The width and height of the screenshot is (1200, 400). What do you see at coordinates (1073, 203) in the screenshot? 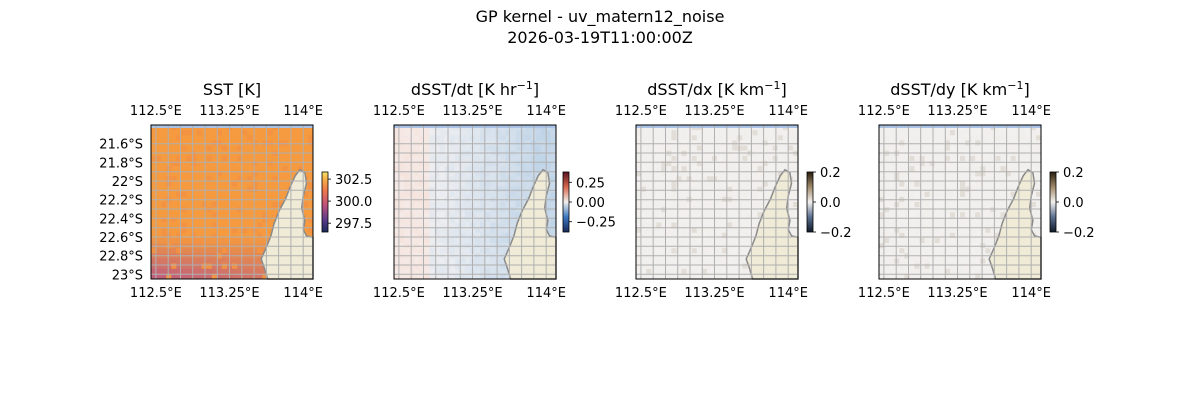
I see `colorbar-tick-label: 0.0` at bounding box center [1073, 203].